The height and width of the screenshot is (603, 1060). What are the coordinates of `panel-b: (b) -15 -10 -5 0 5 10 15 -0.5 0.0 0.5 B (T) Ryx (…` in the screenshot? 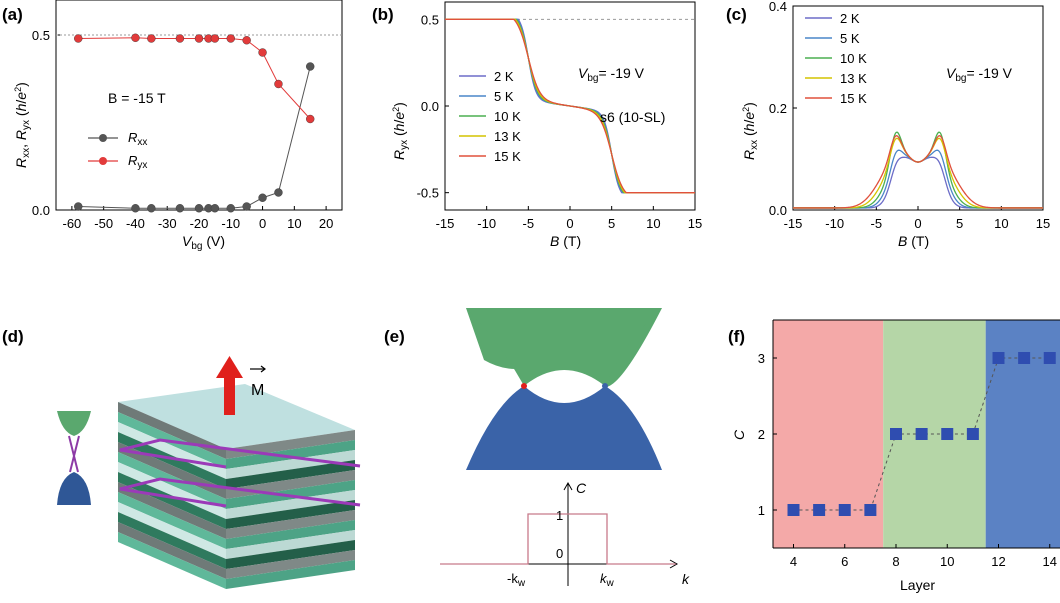 It's located at (537, 125).